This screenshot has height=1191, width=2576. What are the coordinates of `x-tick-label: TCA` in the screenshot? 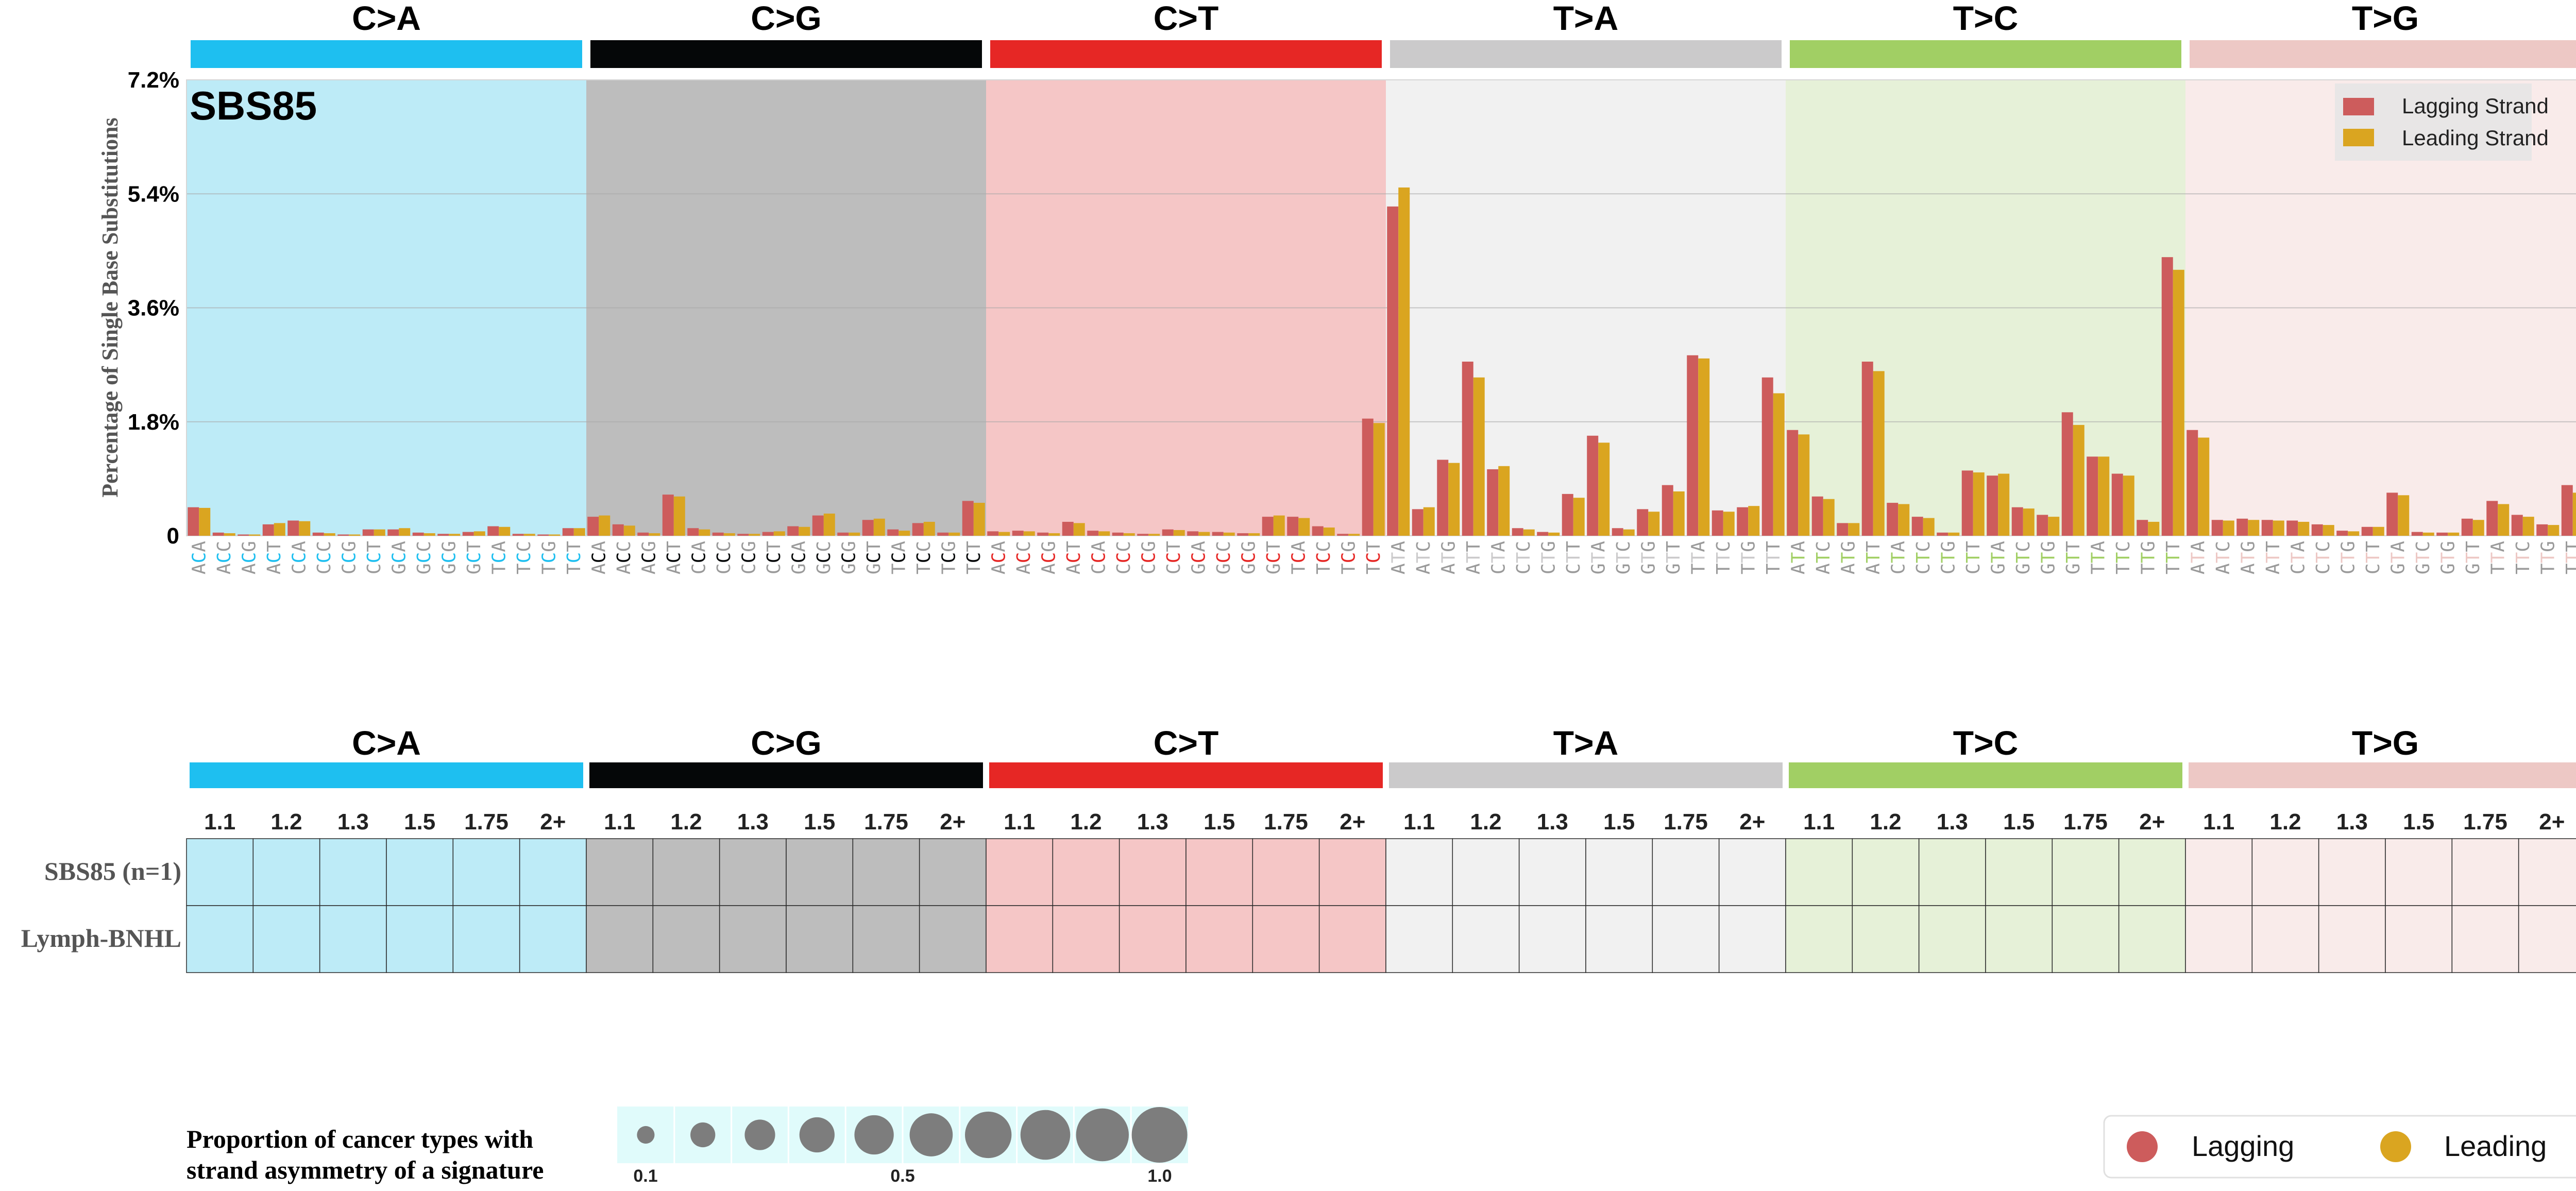 It's located at (499, 558).